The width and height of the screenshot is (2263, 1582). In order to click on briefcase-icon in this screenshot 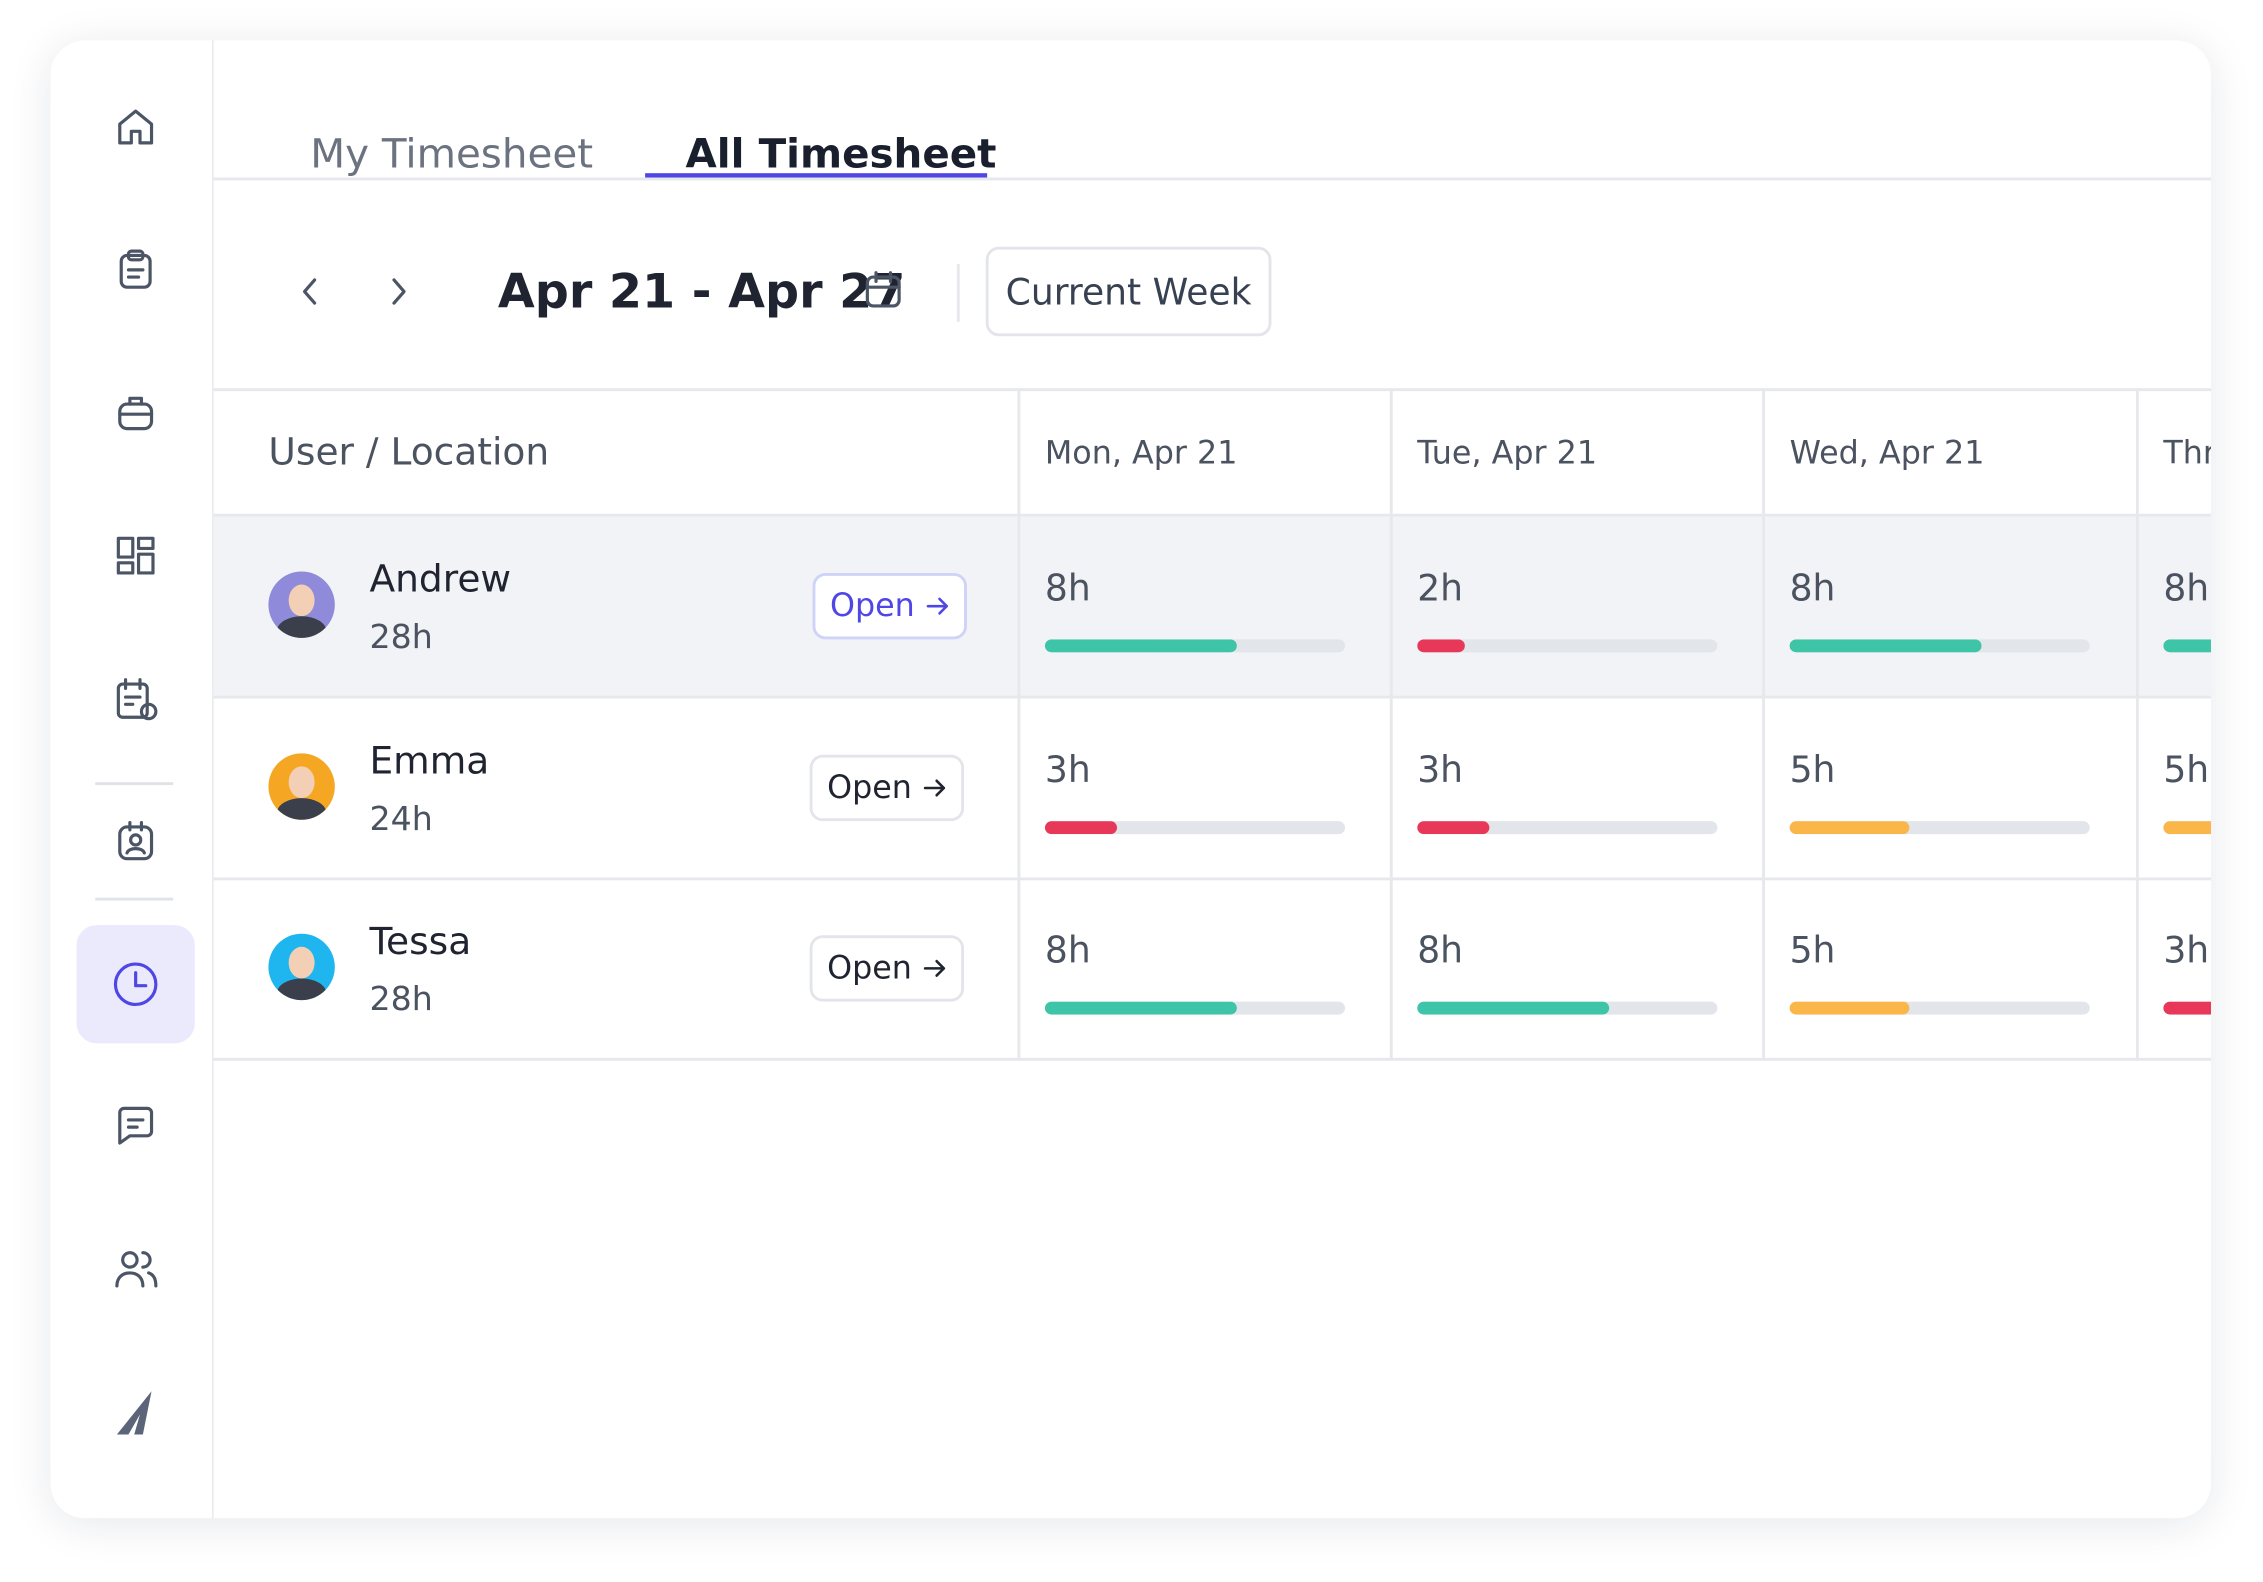, I will do `click(135, 412)`.